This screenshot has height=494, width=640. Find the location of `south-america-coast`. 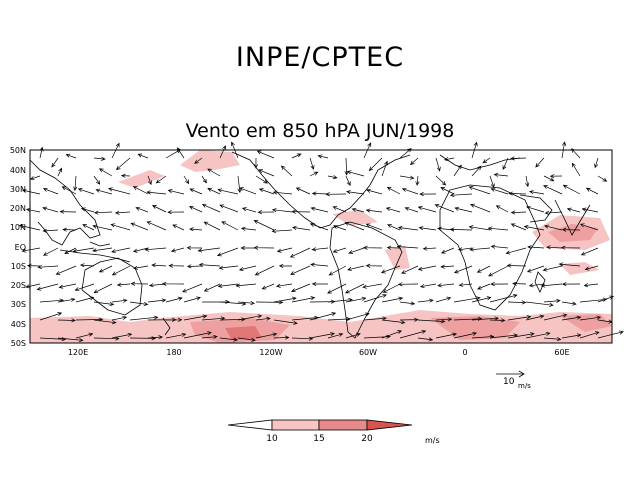

south-america-coast is located at coordinates (366, 280).